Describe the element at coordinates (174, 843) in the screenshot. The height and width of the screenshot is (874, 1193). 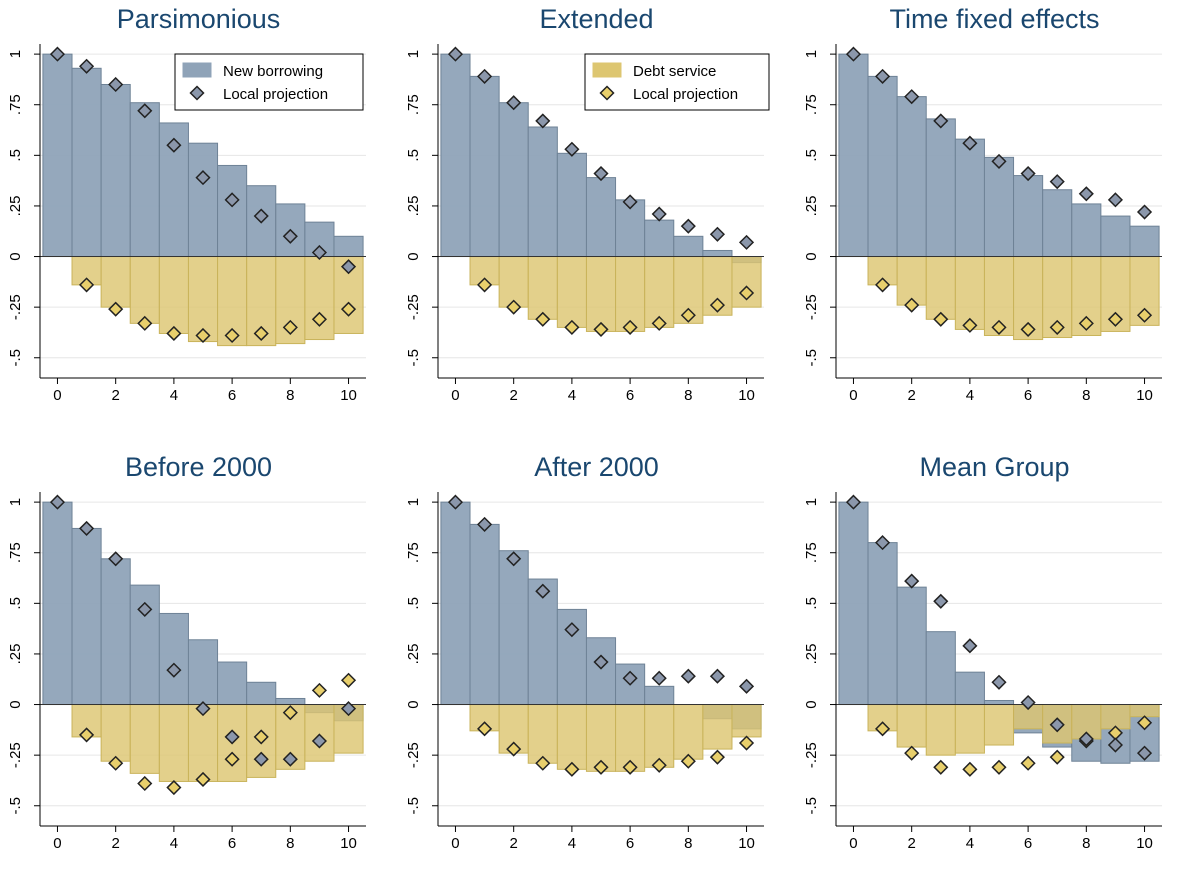
I see `x-tick-label: 4` at that location.